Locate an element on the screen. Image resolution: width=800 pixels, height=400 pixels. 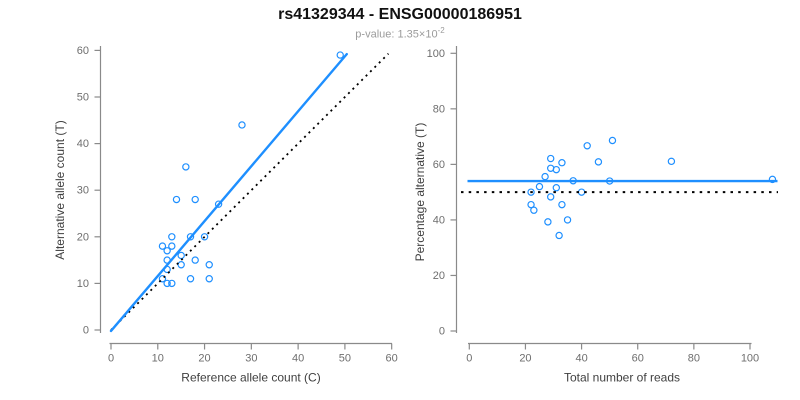
p-value-subtitle: p-value: 1.35×10-2 is located at coordinates (400, 33).